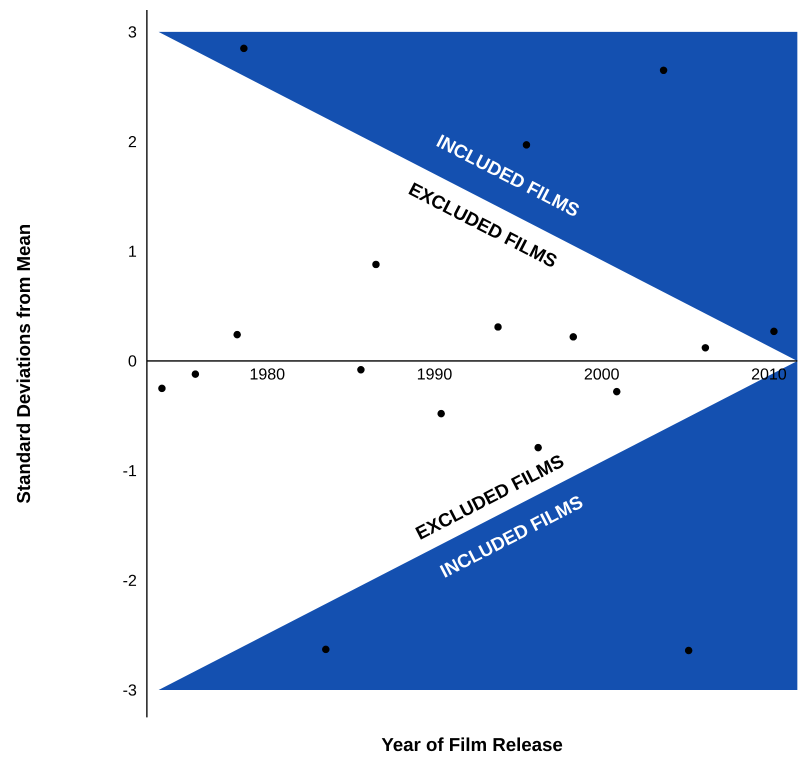  What do you see at coordinates (132, 32) in the screenshot?
I see `y-tick-label: 3` at bounding box center [132, 32].